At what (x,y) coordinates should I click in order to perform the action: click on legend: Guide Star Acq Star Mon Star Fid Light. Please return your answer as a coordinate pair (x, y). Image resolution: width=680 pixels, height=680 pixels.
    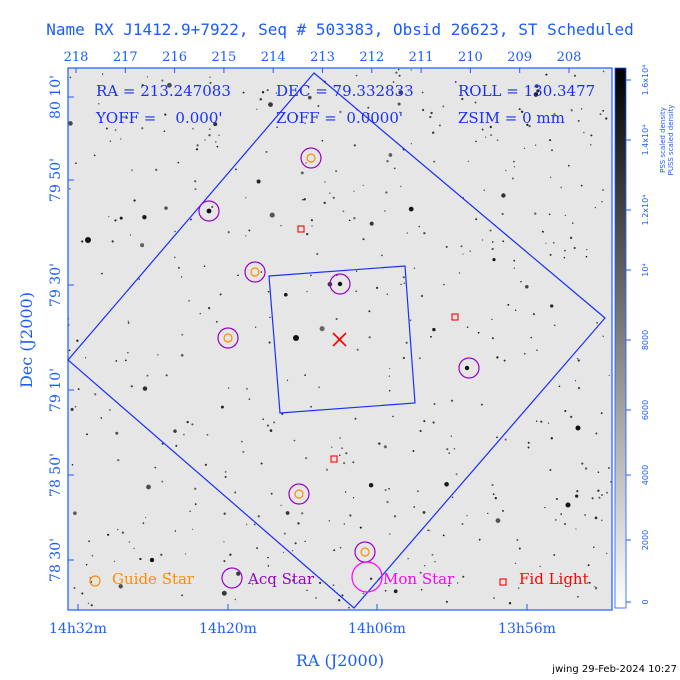
    Looking at the image, I should click on (339, 577).